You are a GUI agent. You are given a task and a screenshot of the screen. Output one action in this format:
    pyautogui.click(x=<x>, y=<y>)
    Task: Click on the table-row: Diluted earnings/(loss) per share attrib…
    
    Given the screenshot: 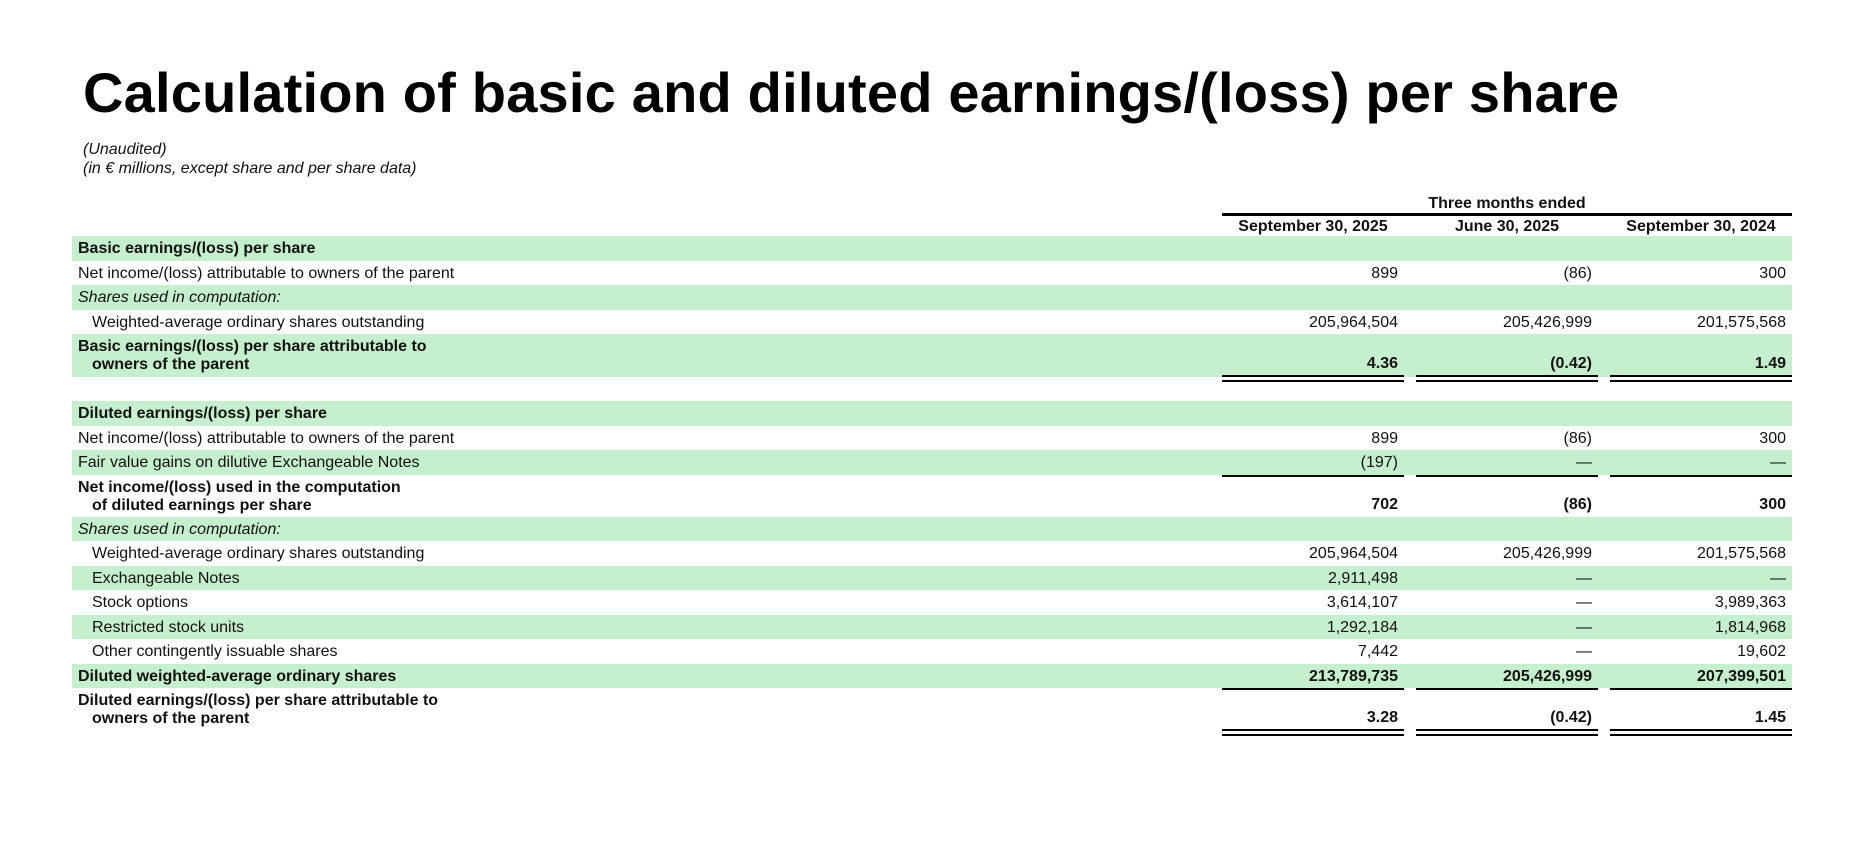 What is the action you would take?
    pyautogui.click(x=932, y=712)
    